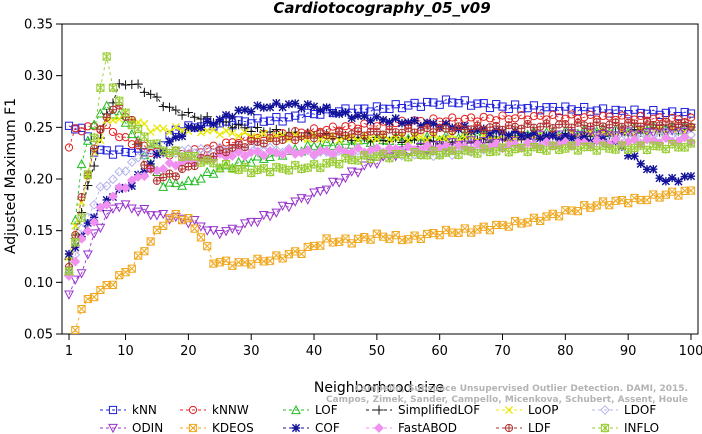 Image resolution: width=702 pixels, height=434 pixels. I want to click on legend-item-odin: ODIN, so click(131, 427).